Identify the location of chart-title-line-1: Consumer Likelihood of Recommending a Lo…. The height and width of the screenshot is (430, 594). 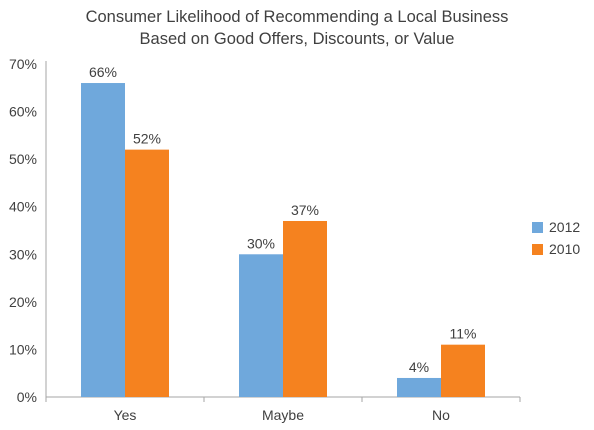
(297, 17).